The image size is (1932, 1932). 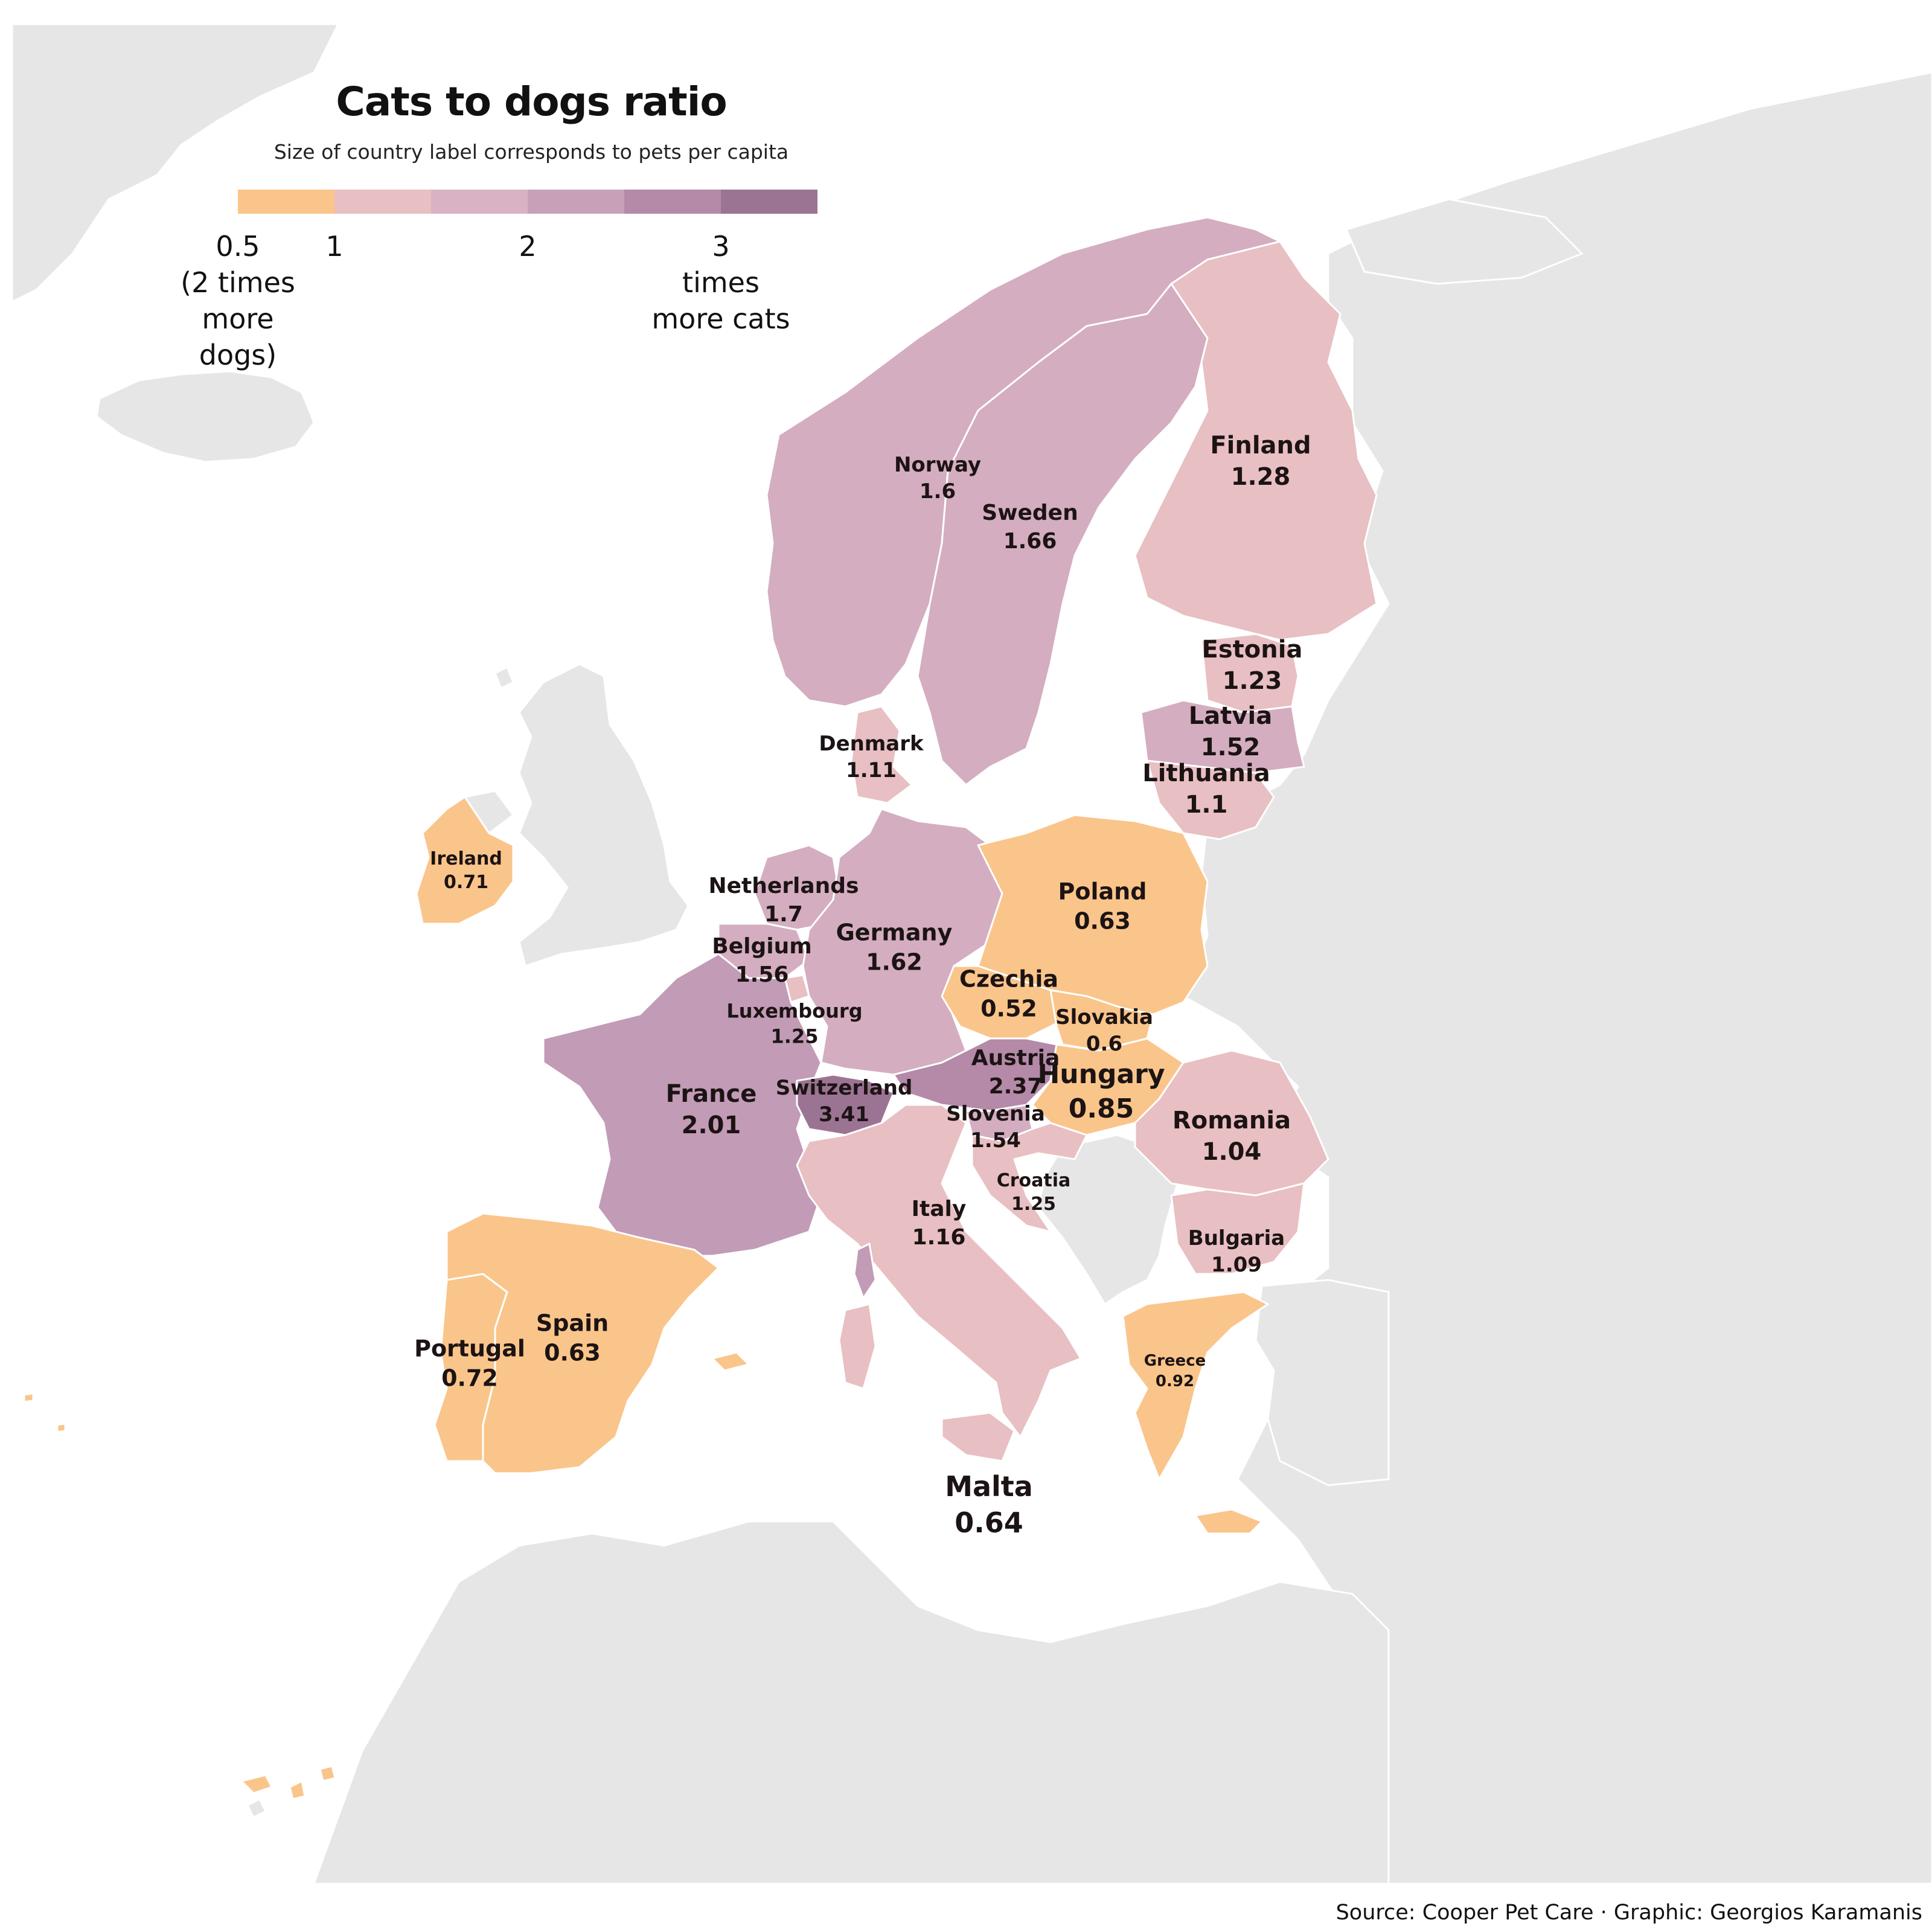 I want to click on country-label-denmark: Denmark 1.11, so click(x=871, y=757).